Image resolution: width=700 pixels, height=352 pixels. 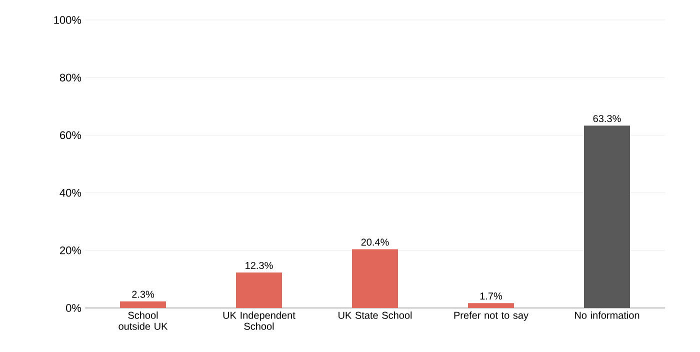 I want to click on data-label: 63.3%, so click(x=607, y=118).